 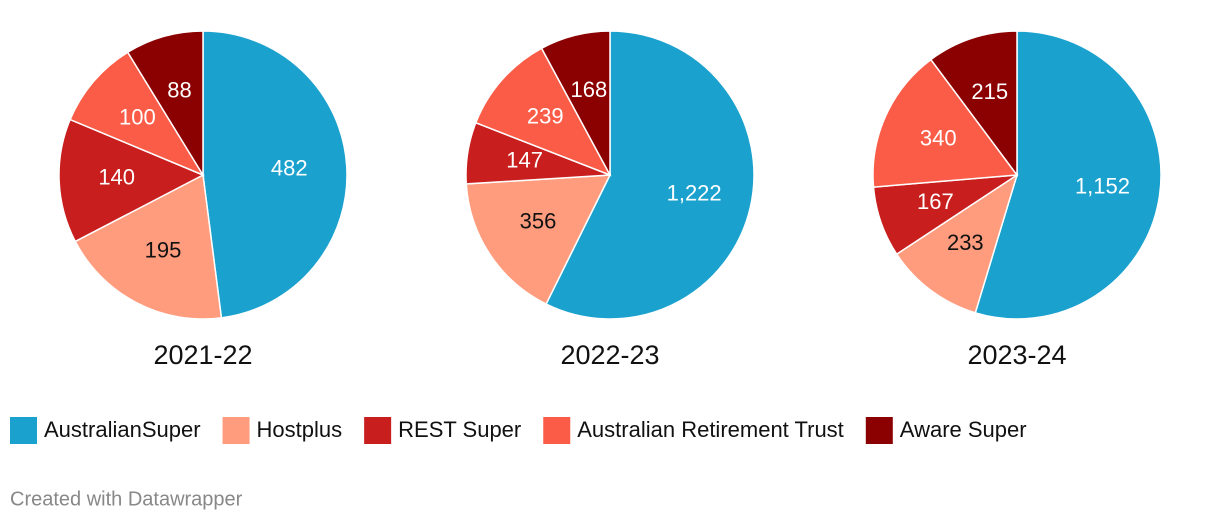 I want to click on value-label: 100, so click(x=137, y=117).